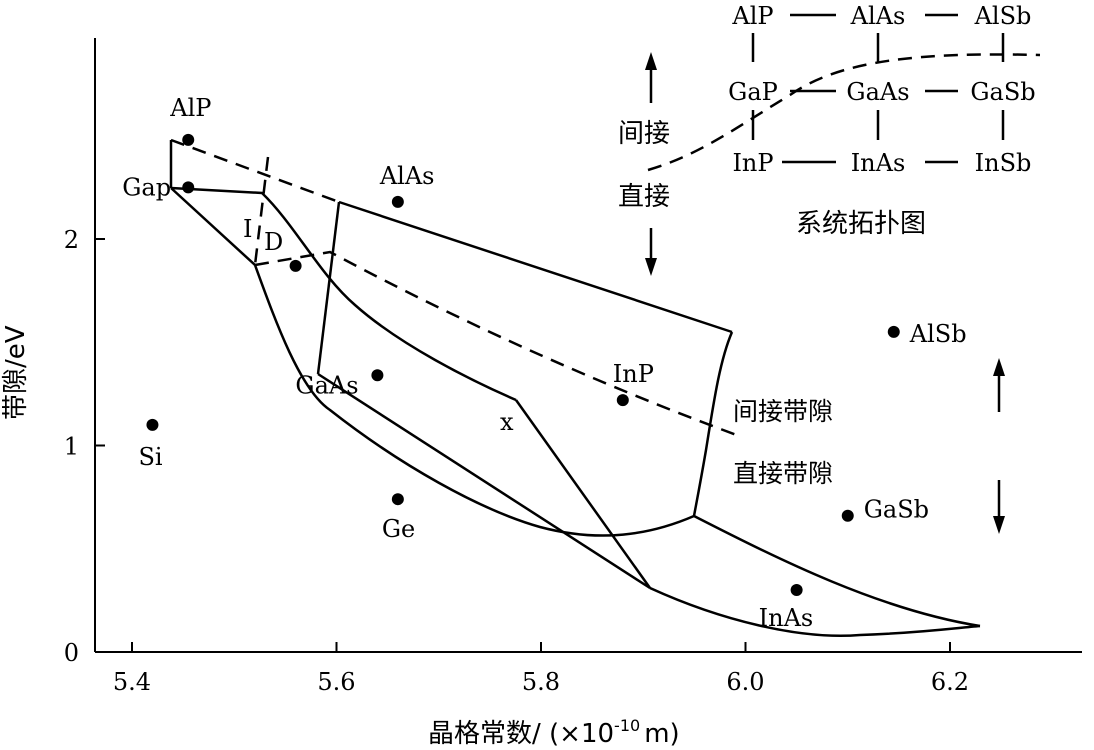 Image resolution: width=1094 pixels, height=750 pixels. What do you see at coordinates (752, 163) in the screenshot?
I see `topology-node-inp: InP` at bounding box center [752, 163].